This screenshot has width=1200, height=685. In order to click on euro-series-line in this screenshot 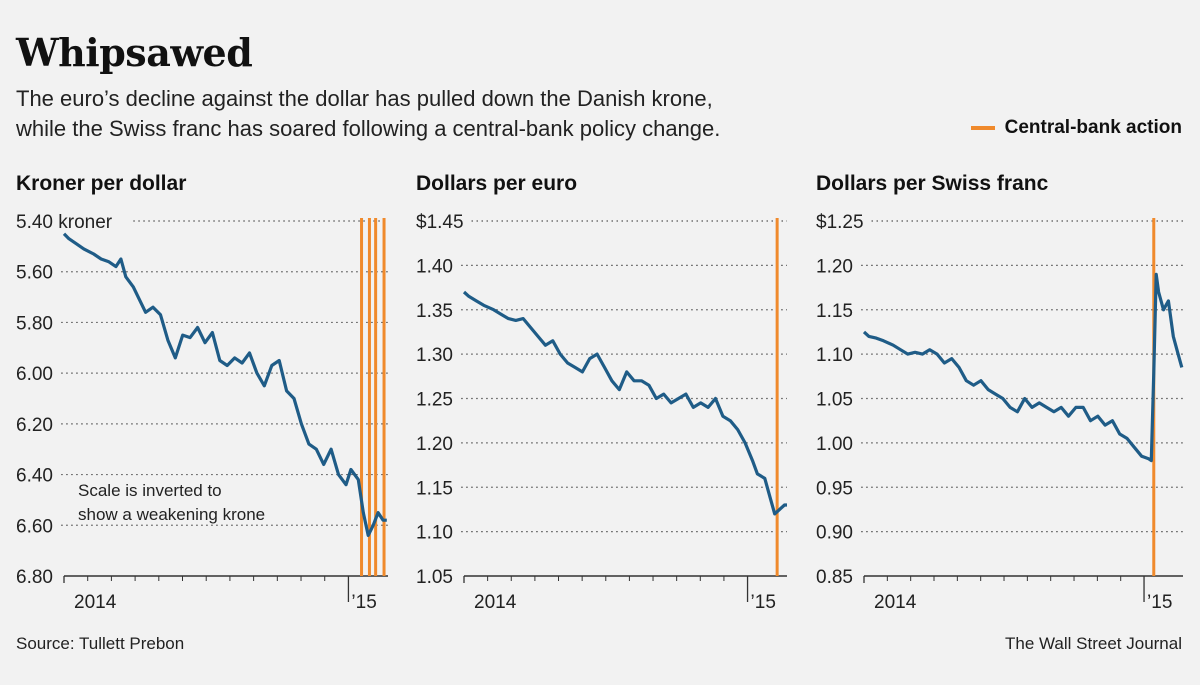, I will do `click(624, 403)`.